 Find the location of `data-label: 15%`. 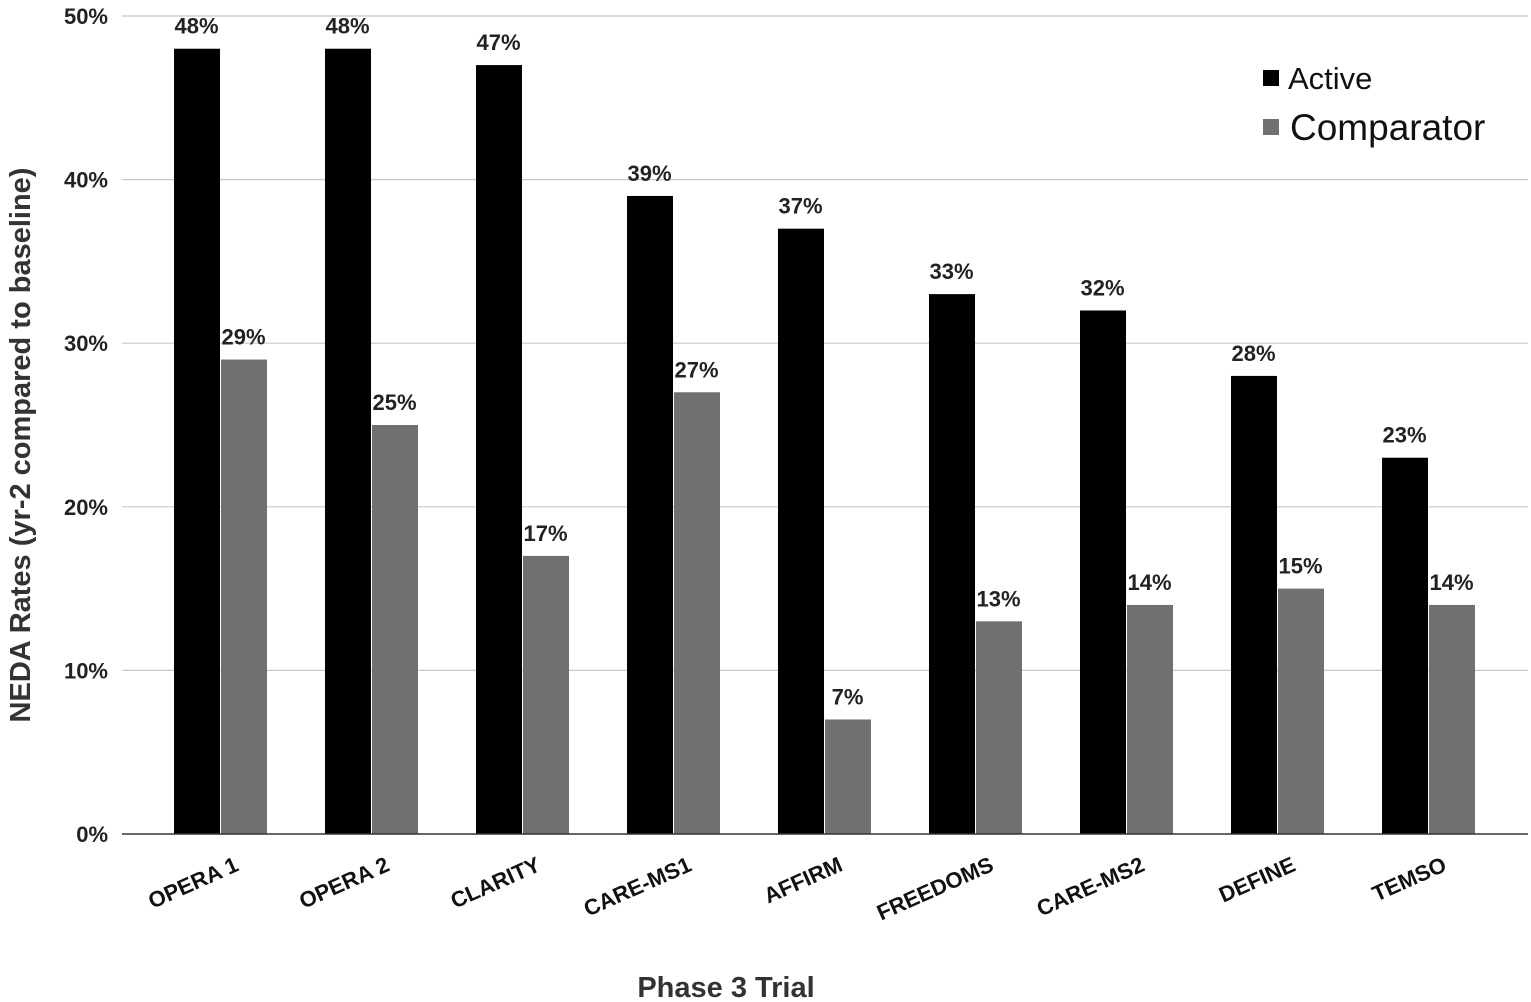

data-label: 15% is located at coordinates (1300, 566).